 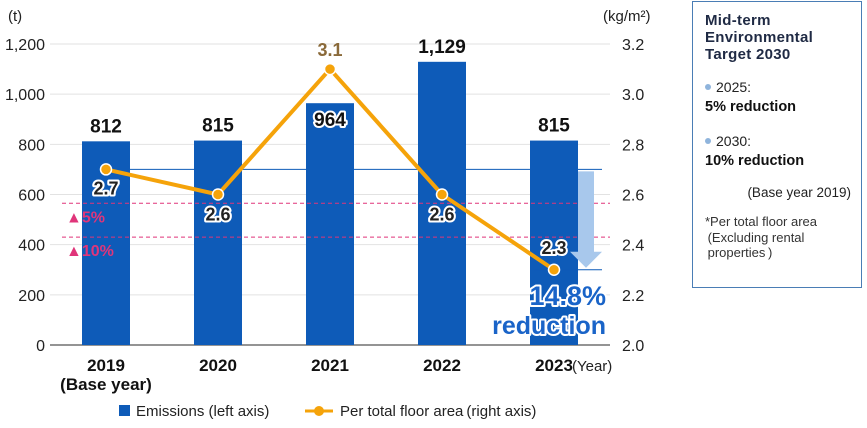 I want to click on bar-value-label: 812, so click(x=106, y=126).